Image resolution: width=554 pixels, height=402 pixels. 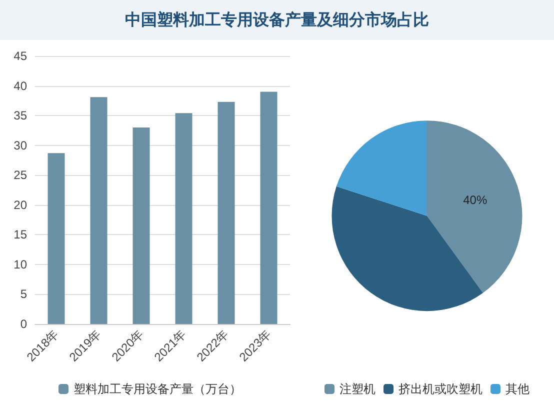 I want to click on y-tick-label: 20, so click(x=21, y=205).